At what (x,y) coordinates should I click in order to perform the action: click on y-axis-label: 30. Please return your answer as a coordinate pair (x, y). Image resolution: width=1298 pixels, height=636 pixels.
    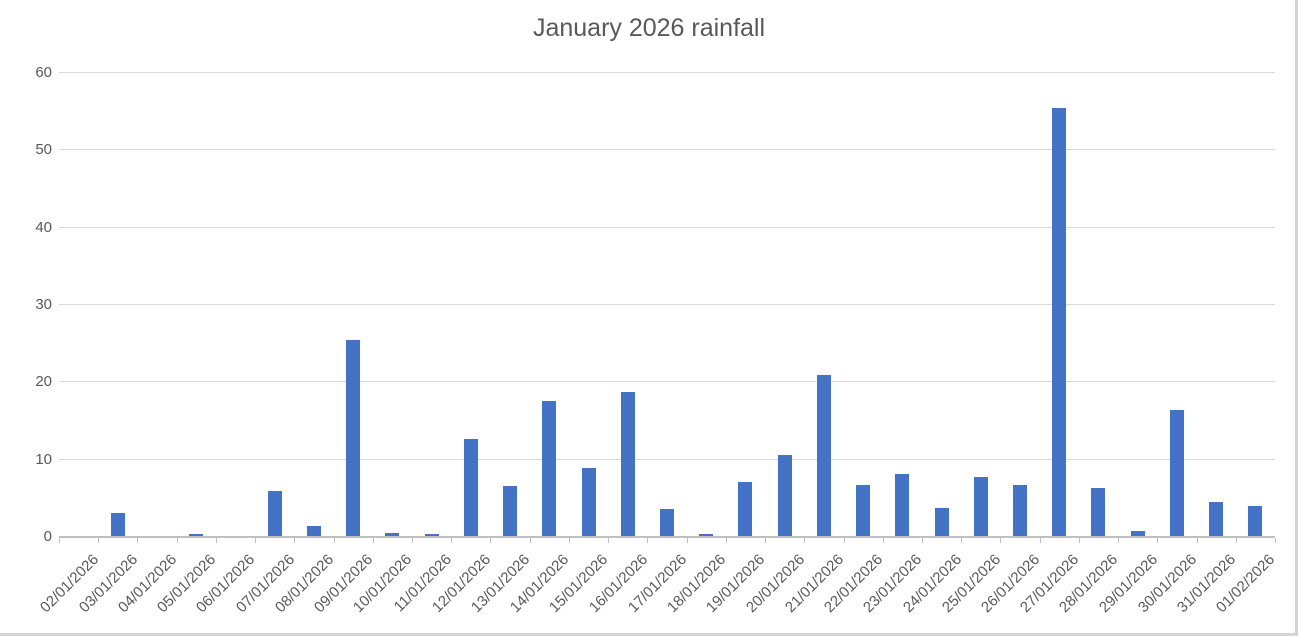
    Looking at the image, I should click on (43, 304).